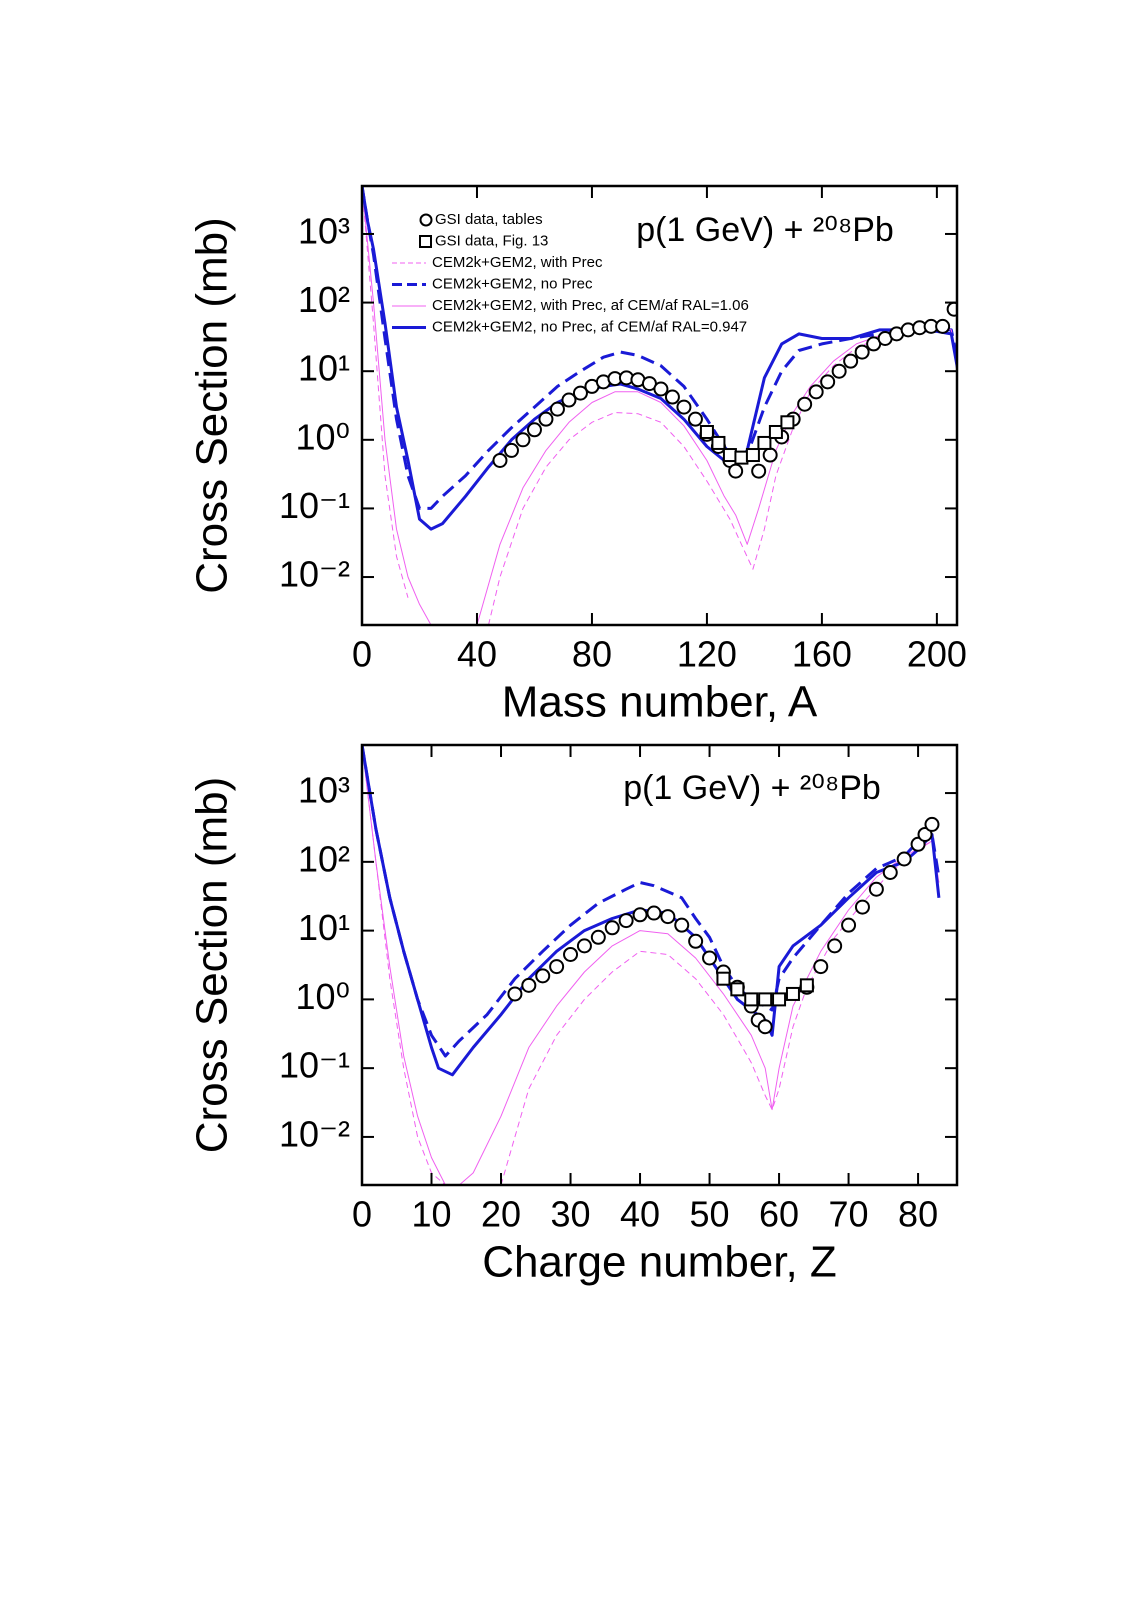 Image resolution: width=1144 pixels, height=1616 pixels. What do you see at coordinates (660, 702) in the screenshot?
I see `x-axis-label: Mass number, A` at bounding box center [660, 702].